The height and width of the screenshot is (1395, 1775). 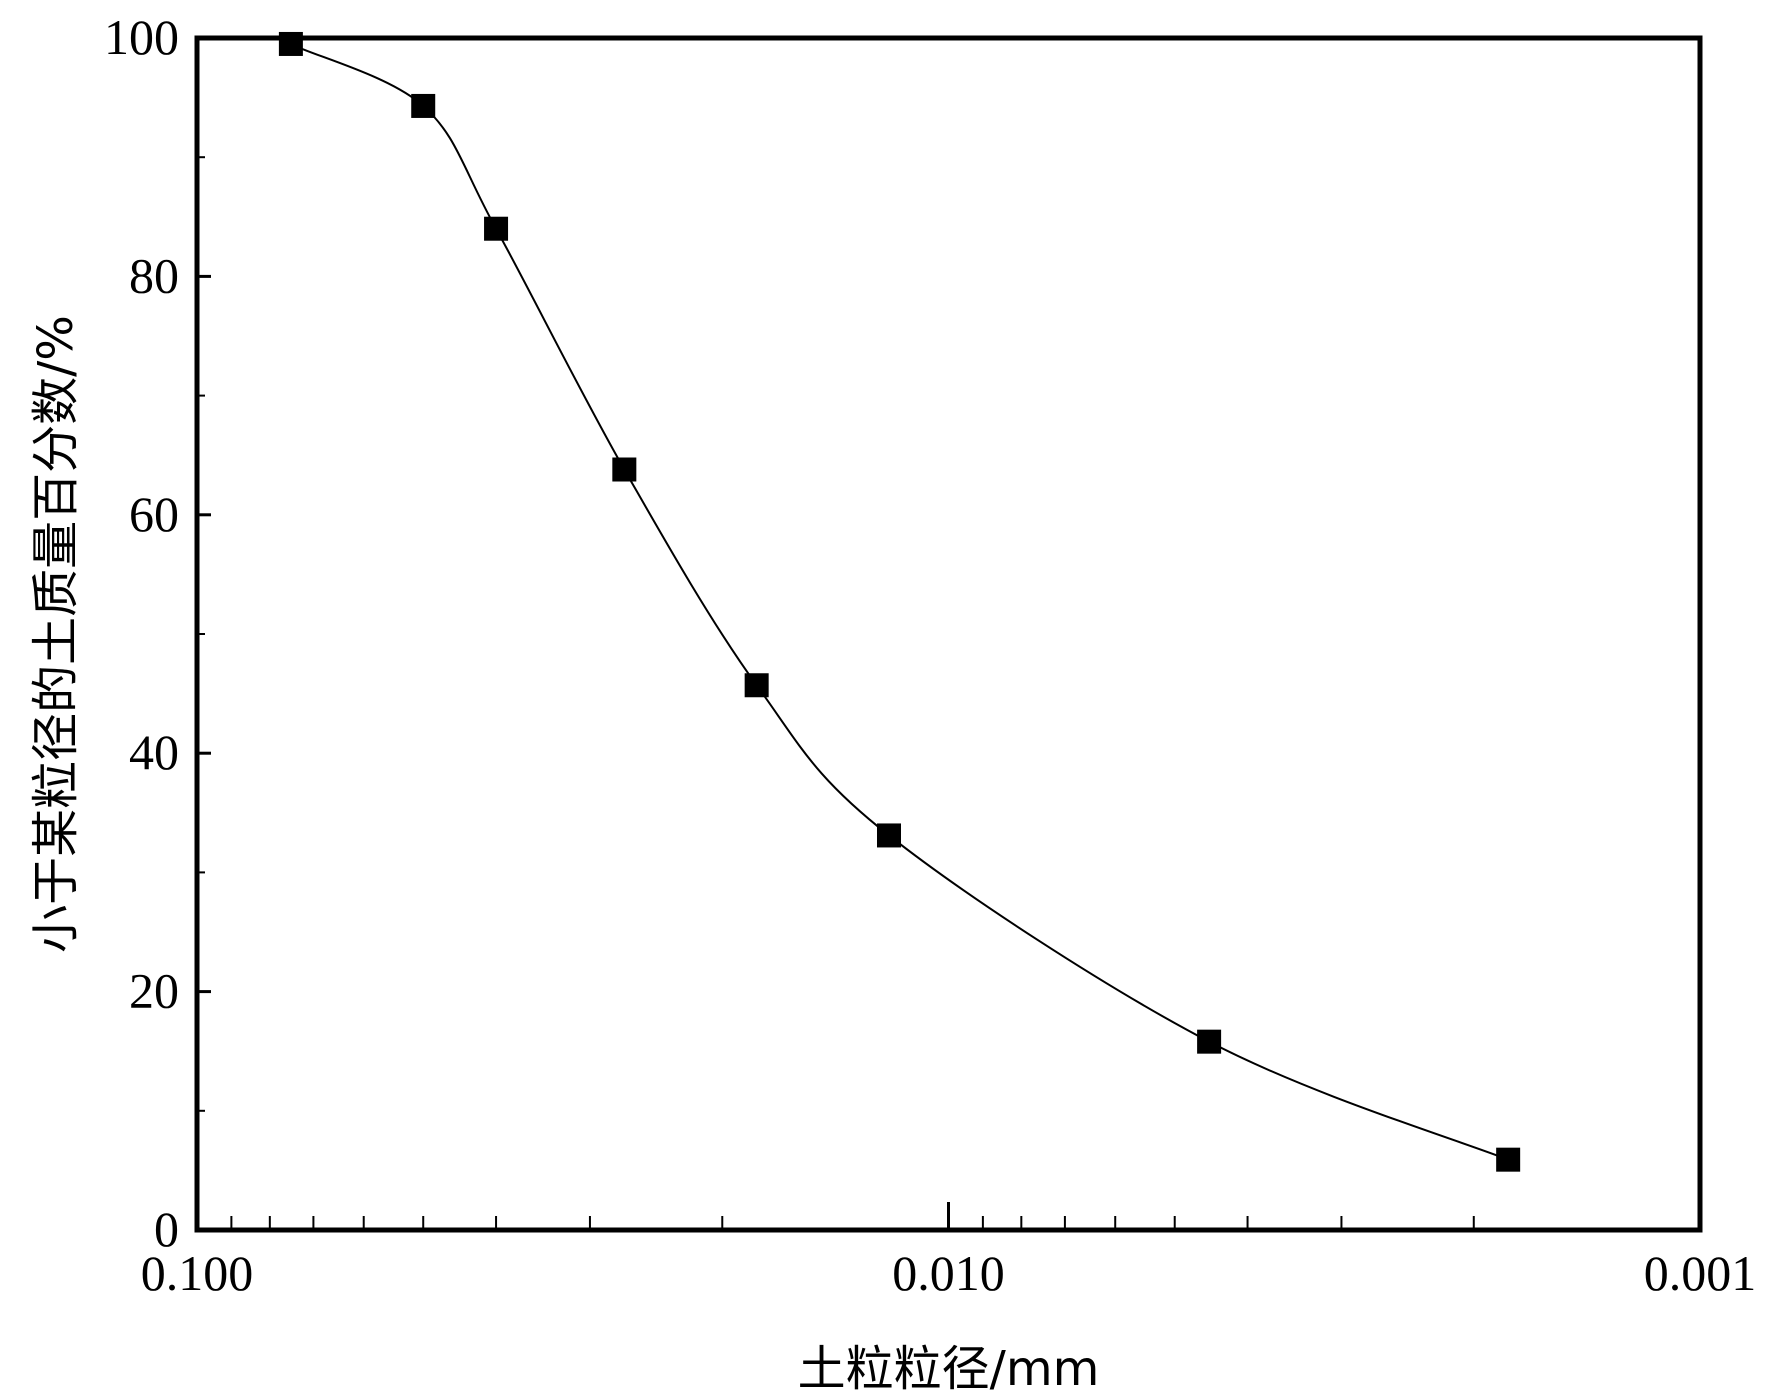 I want to click on y-tick-label: 100, so click(x=141, y=37).